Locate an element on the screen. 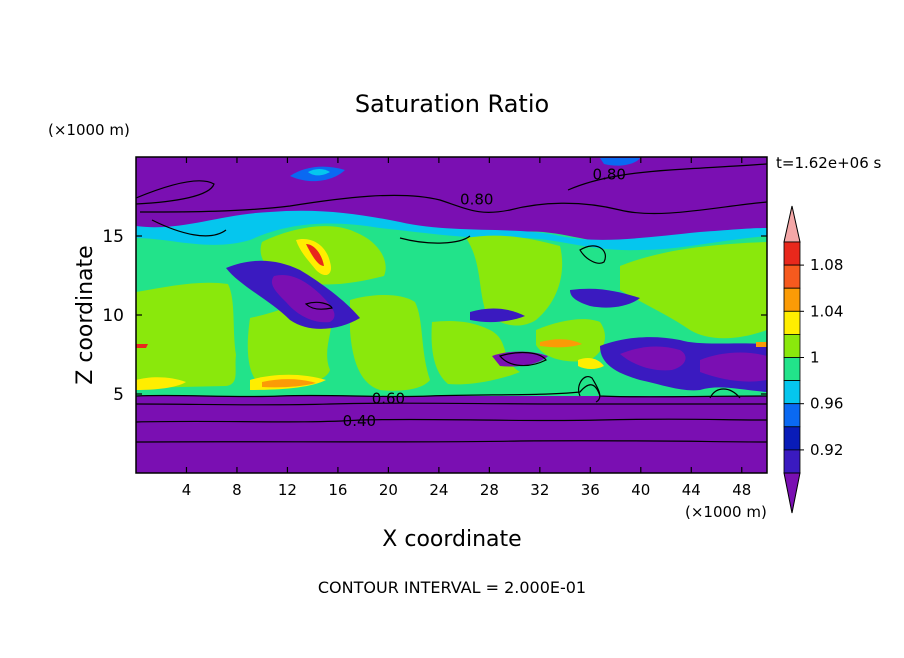 This screenshot has height=658, width=904. colorbar: 1.08 1.04 1 0.96 0.92 is located at coordinates (813, 359).